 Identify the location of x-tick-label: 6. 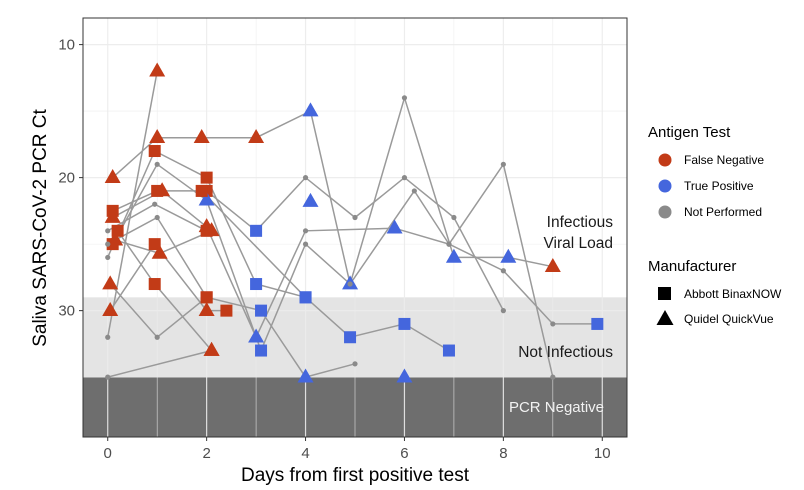
(404, 453).